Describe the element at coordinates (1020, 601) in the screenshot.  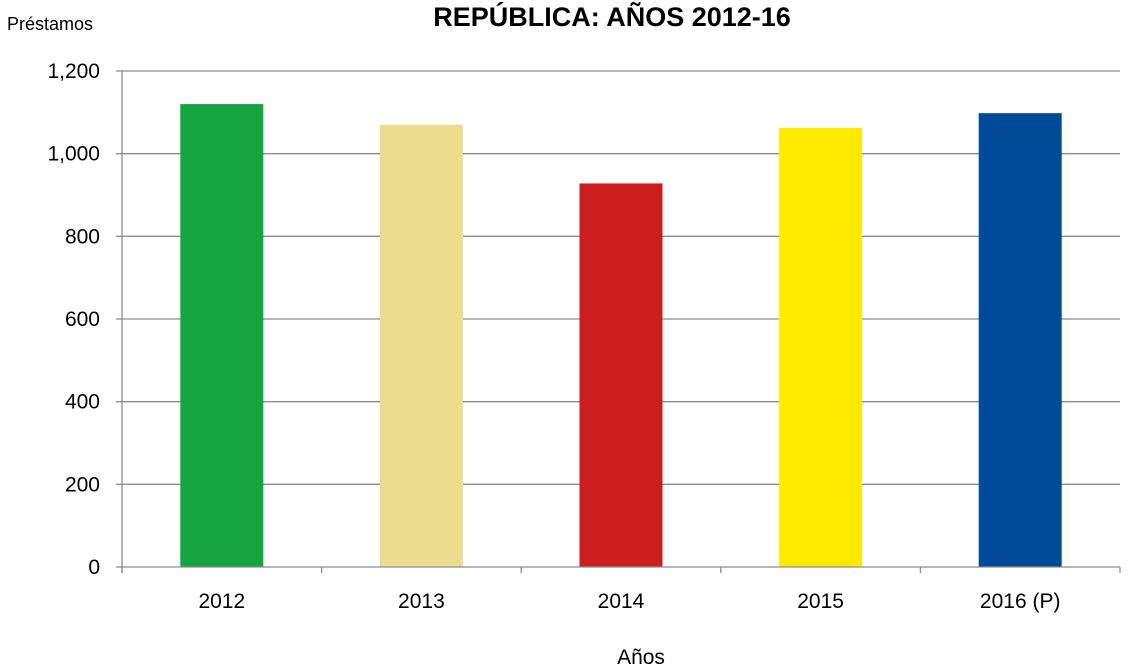
I see `x-tick-label: 2016 (P)` at that location.